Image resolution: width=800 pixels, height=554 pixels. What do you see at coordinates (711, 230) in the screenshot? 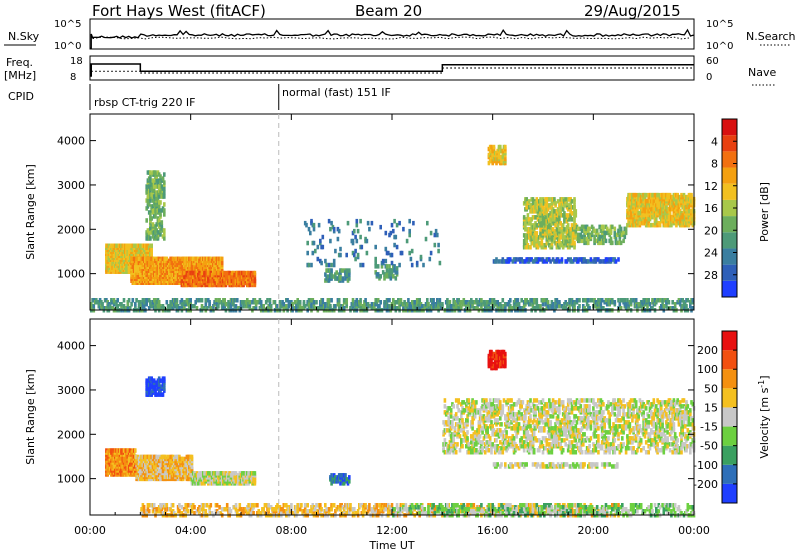
I see `colorbar-tick-label: 20` at bounding box center [711, 230].